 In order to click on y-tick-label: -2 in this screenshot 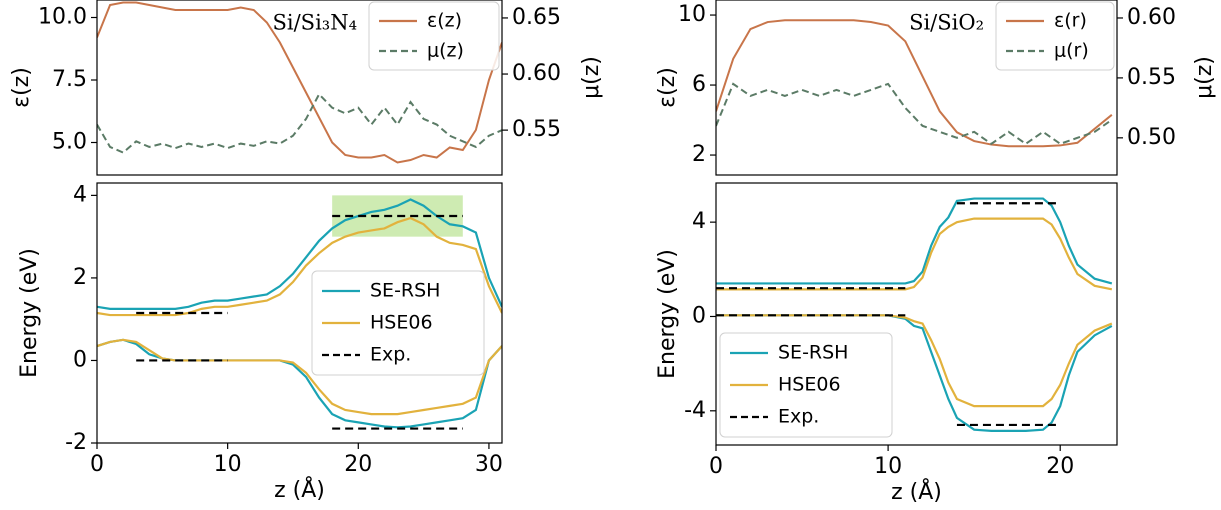, I will do `click(76, 442)`.